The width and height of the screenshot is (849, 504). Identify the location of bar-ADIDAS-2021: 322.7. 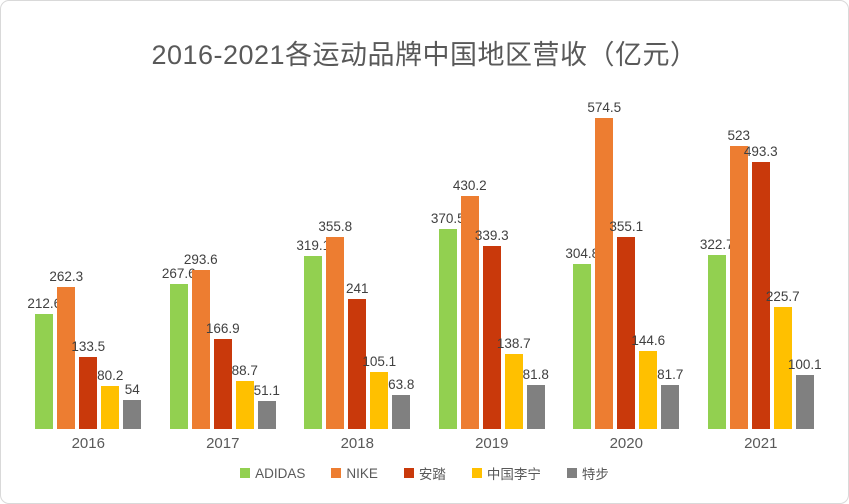
(717, 333).